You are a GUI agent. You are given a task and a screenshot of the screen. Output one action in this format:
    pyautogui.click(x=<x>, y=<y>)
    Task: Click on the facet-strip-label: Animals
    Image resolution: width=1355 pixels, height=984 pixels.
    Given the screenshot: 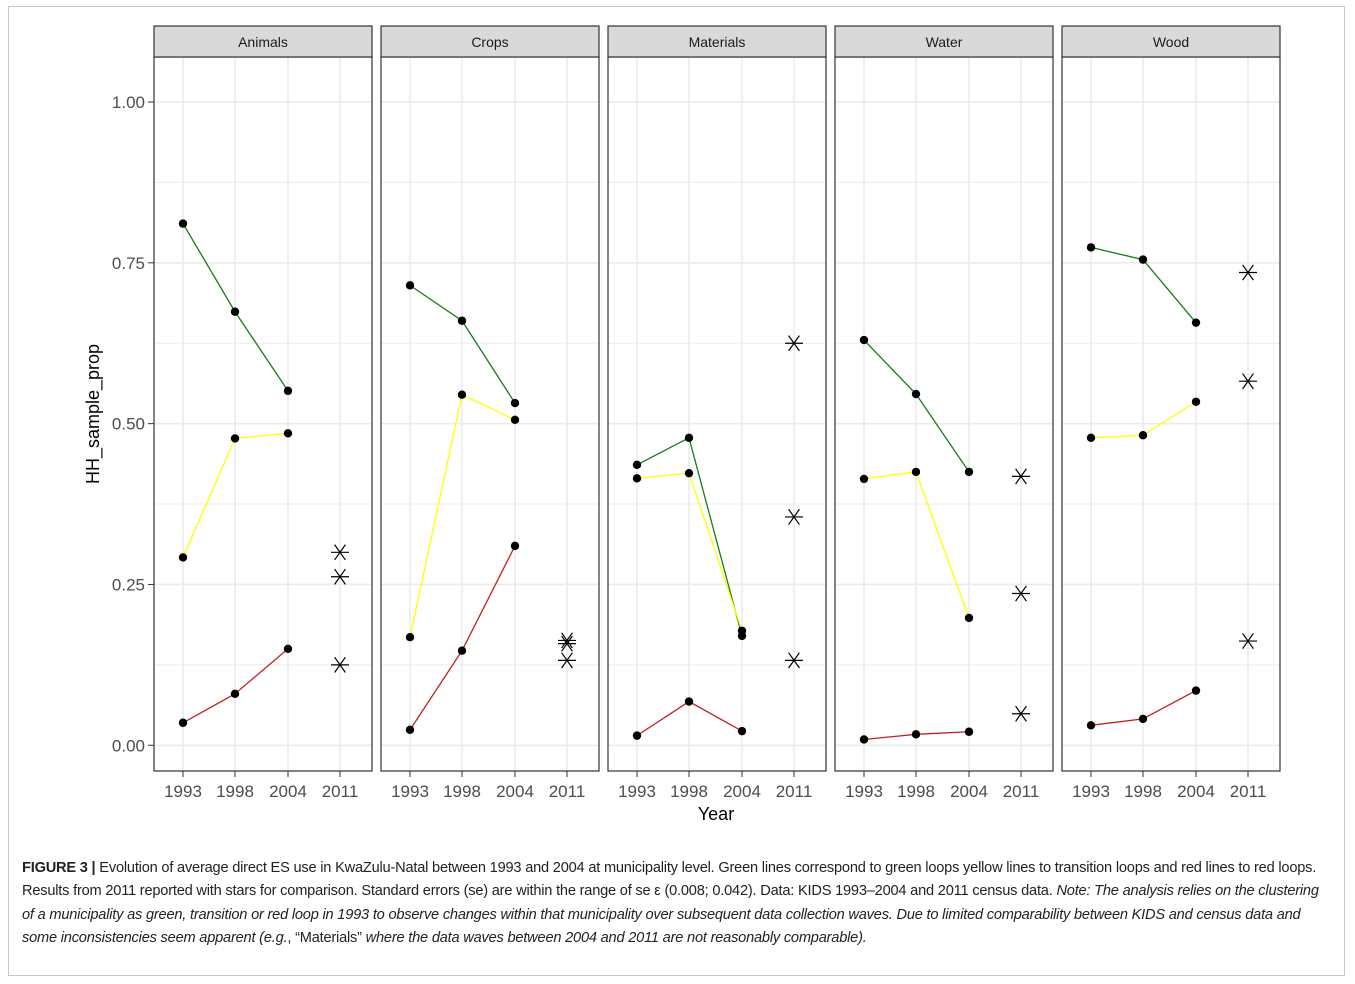 What is the action you would take?
    pyautogui.click(x=263, y=42)
    